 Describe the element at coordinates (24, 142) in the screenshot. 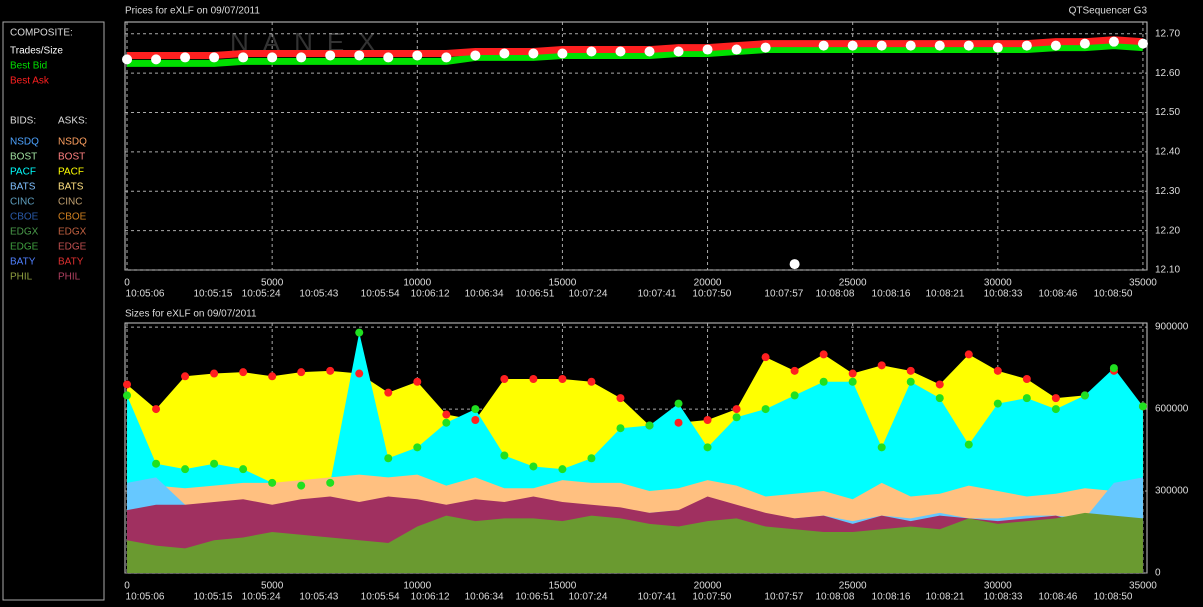

I see `bid-legend-entry: NSDQ` at that location.